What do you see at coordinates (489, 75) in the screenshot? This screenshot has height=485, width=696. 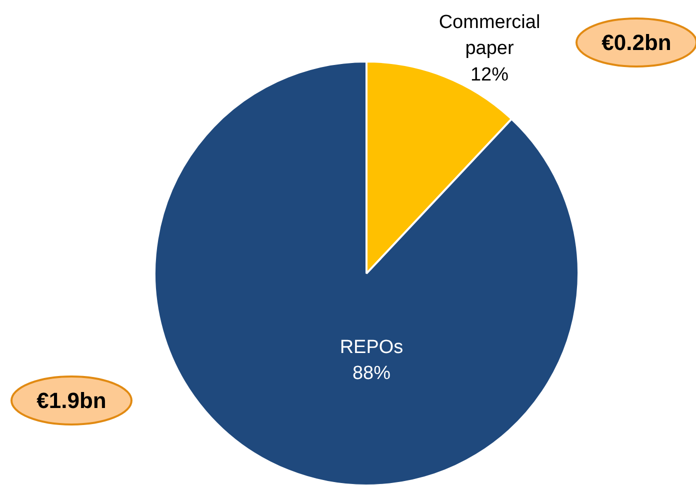 I see `data-label: 12%` at bounding box center [489, 75].